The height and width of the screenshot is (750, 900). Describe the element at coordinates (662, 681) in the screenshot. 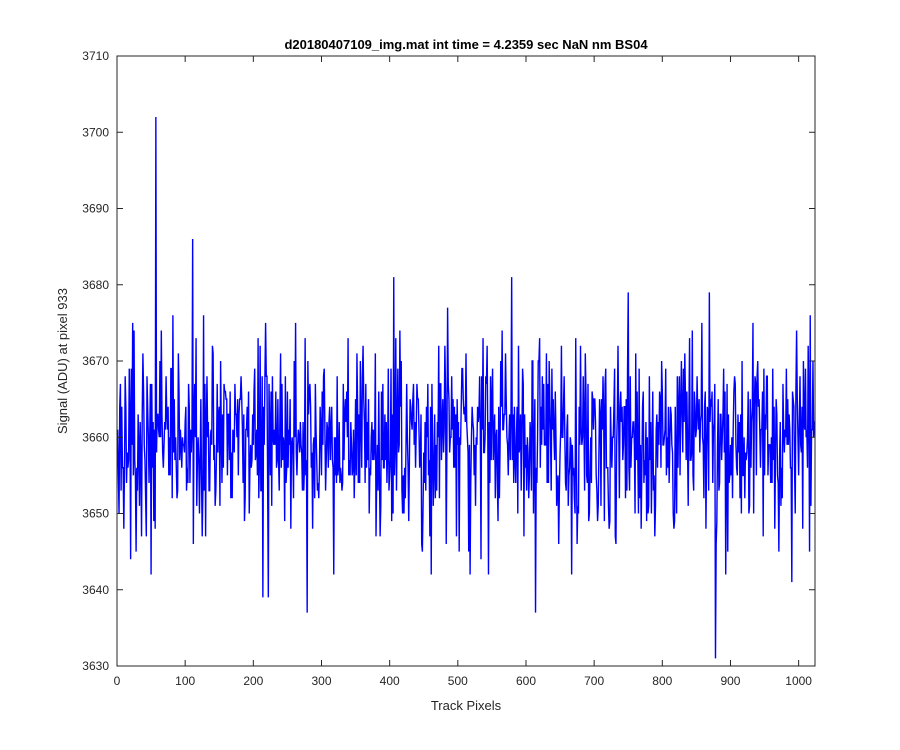

I see `x-tick-label: 800` at that location.